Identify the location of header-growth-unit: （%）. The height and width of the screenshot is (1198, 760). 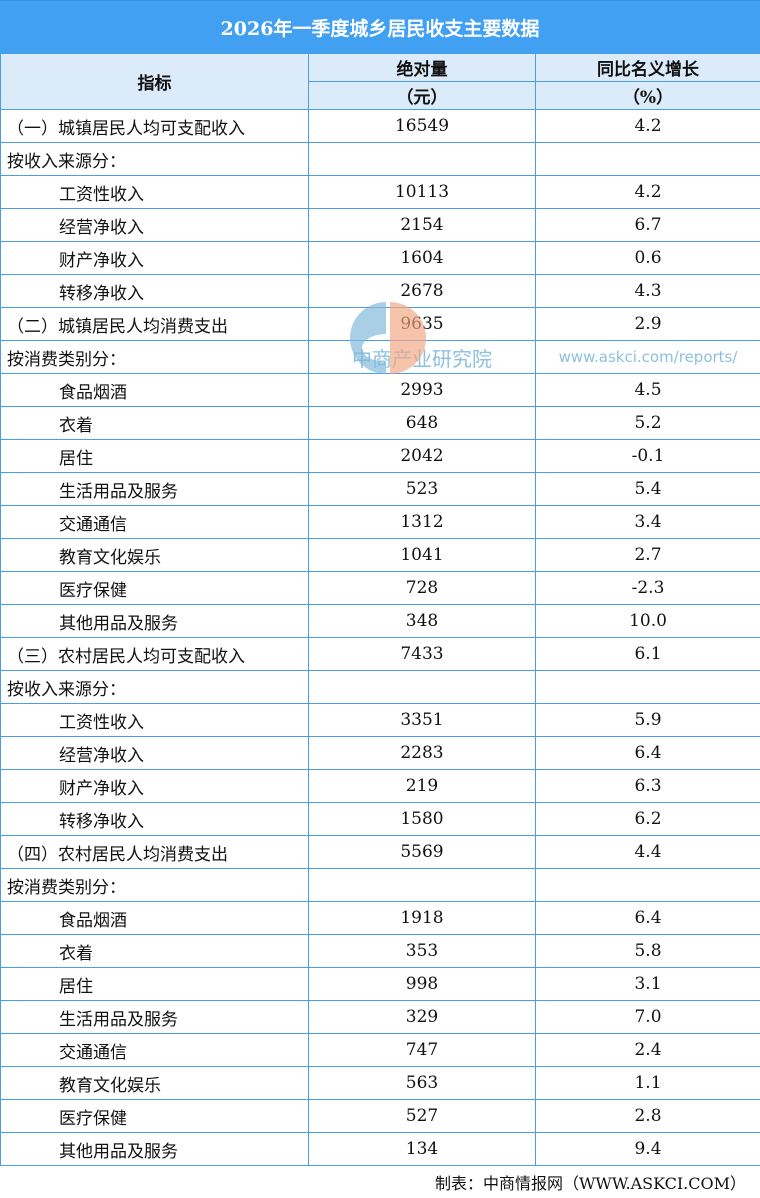
(648, 96).